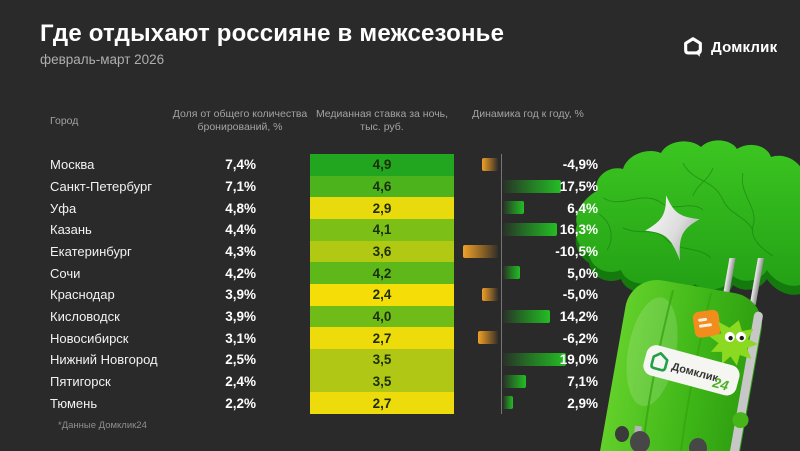  I want to click on table-row: Сочи 4,2% 4,2 5,0%, so click(400, 273).